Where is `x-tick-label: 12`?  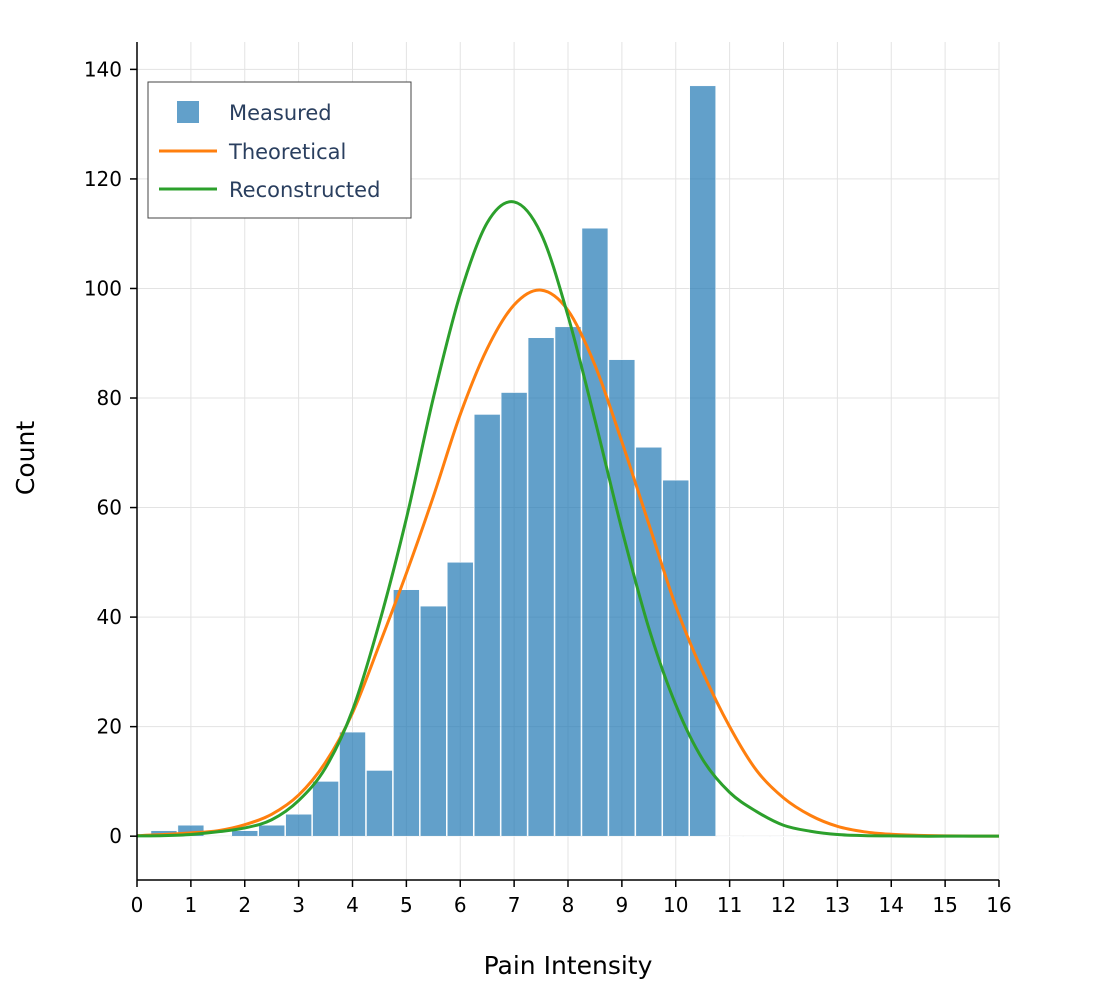 x-tick-label: 12 is located at coordinates (783, 905).